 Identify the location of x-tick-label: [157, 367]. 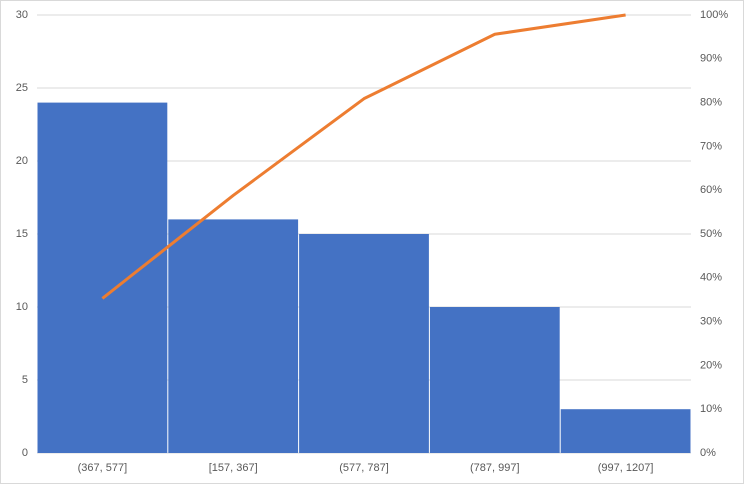
(233, 468).